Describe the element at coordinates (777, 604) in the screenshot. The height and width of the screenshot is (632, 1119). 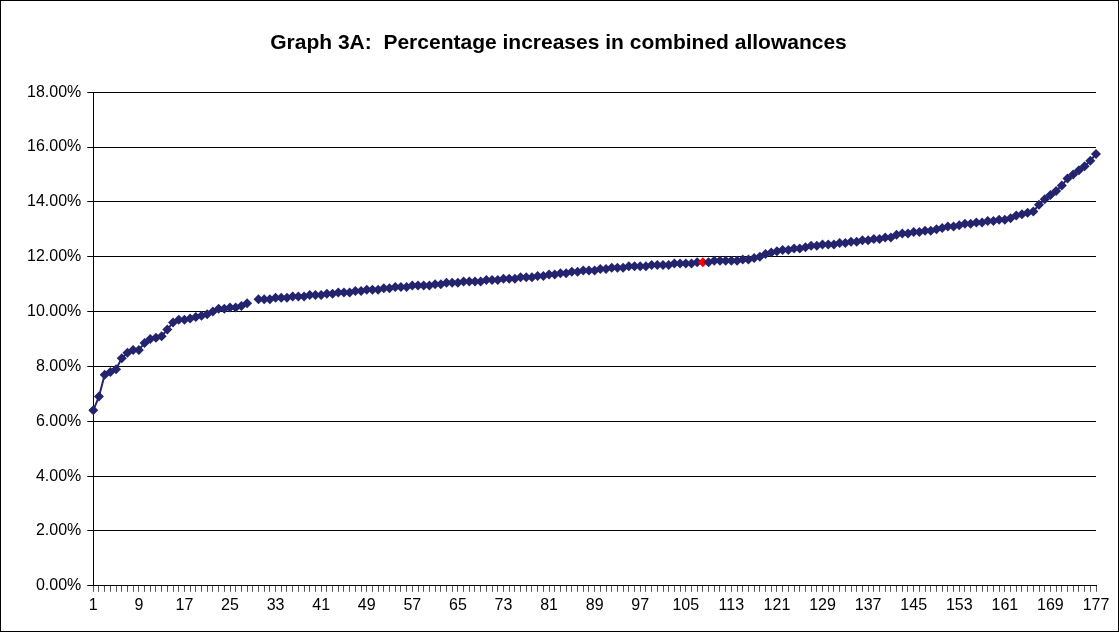
I see `x-tick-label: 121` at that location.